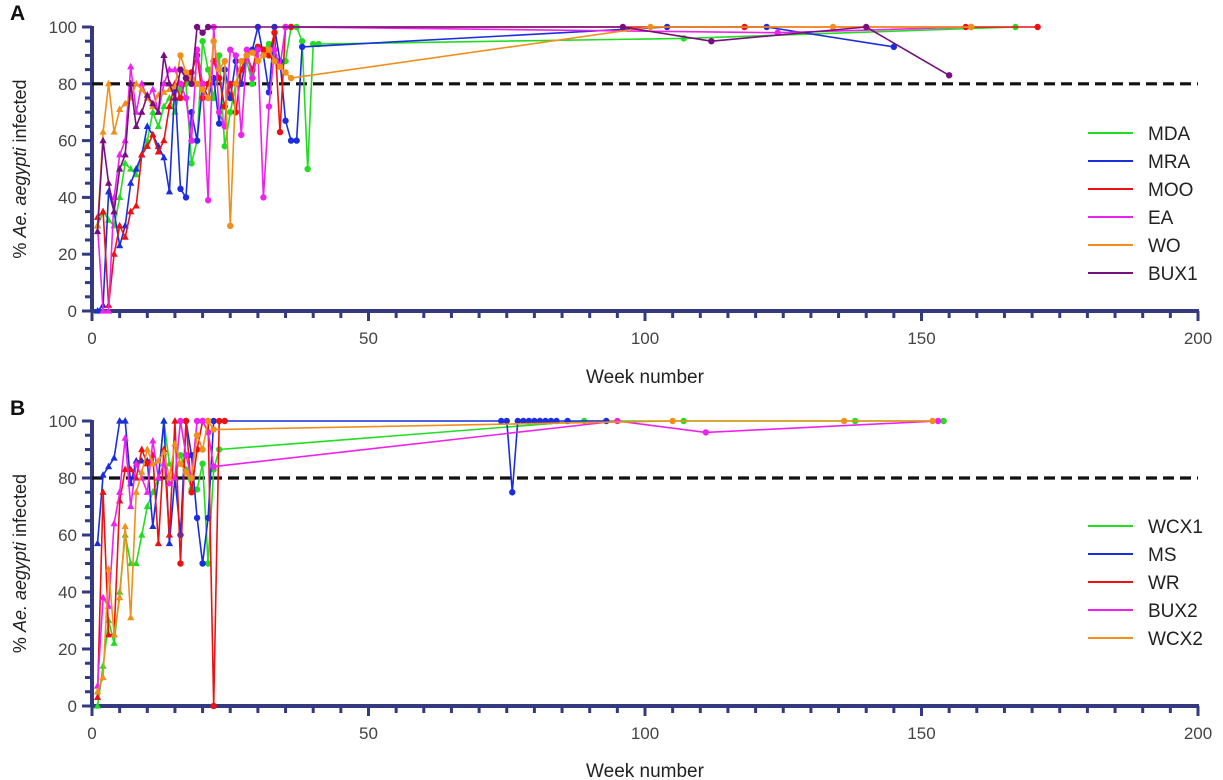 Image resolution: width=1223 pixels, height=780 pixels. I want to click on panel-letter: B, so click(17, 408).